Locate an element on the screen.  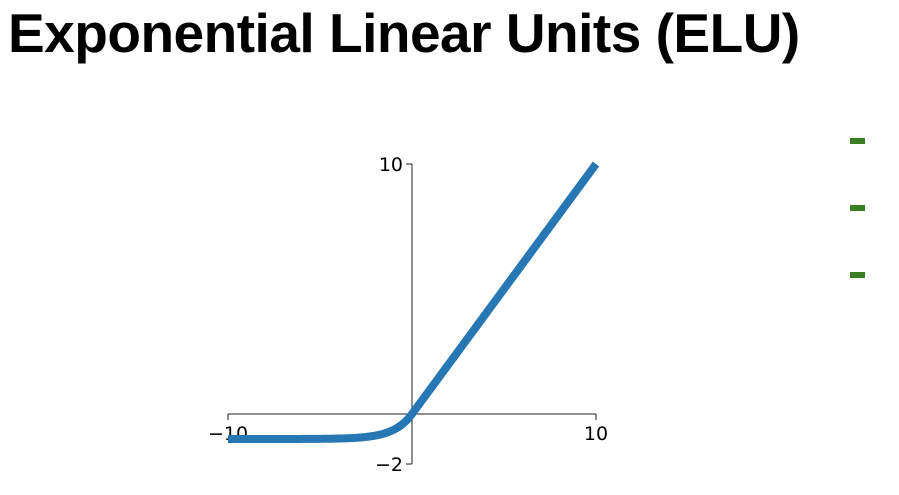
y-tick-label: 10 is located at coordinates (391, 165).